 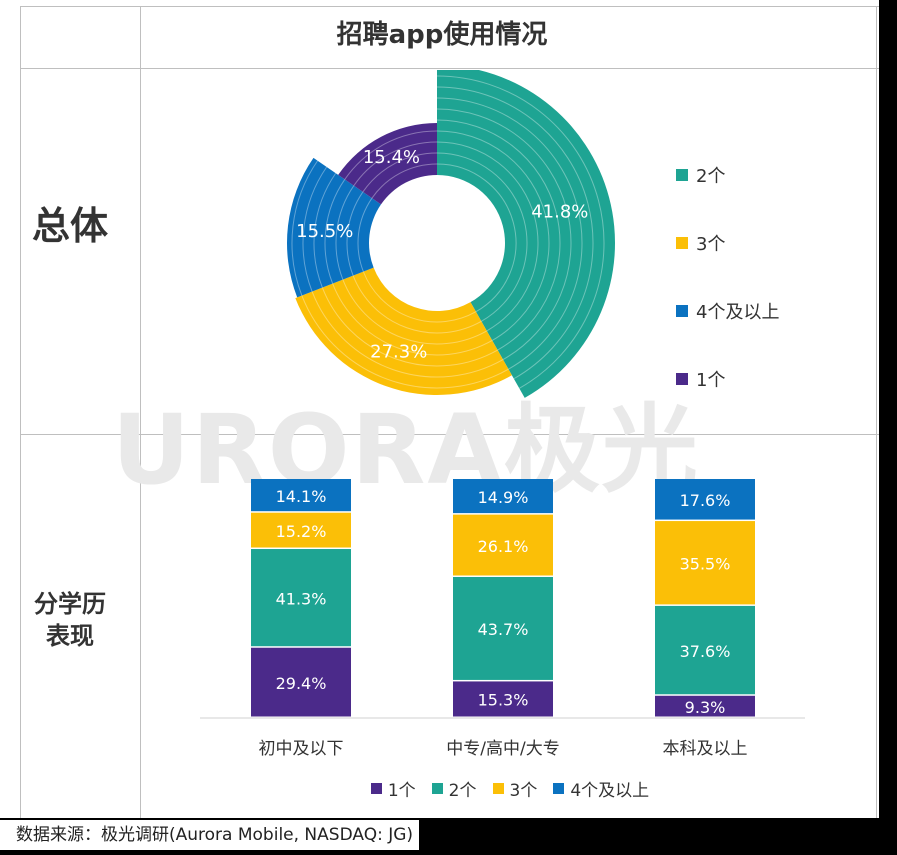 I want to click on bar-legend-item: 4个及以上, so click(x=601, y=788).